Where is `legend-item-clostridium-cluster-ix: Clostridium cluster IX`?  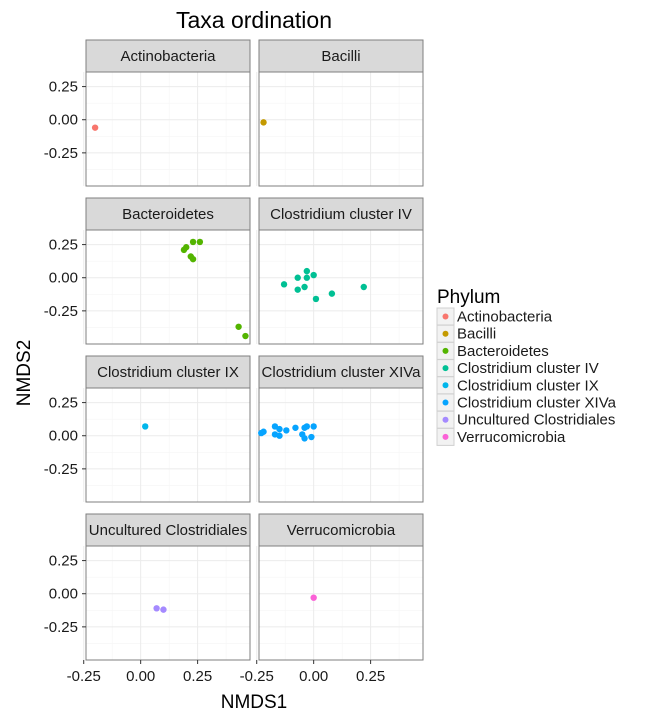
legend-item-clostridium-cluster-ix: Clostridium cluster IX is located at coordinates (517, 385).